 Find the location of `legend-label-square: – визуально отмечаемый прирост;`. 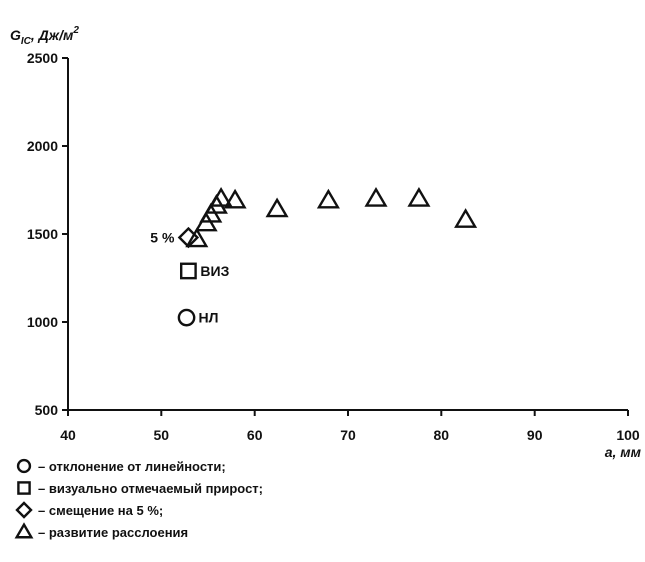

legend-label-square: – визуально отмечаемый прирост; is located at coordinates (150, 488).